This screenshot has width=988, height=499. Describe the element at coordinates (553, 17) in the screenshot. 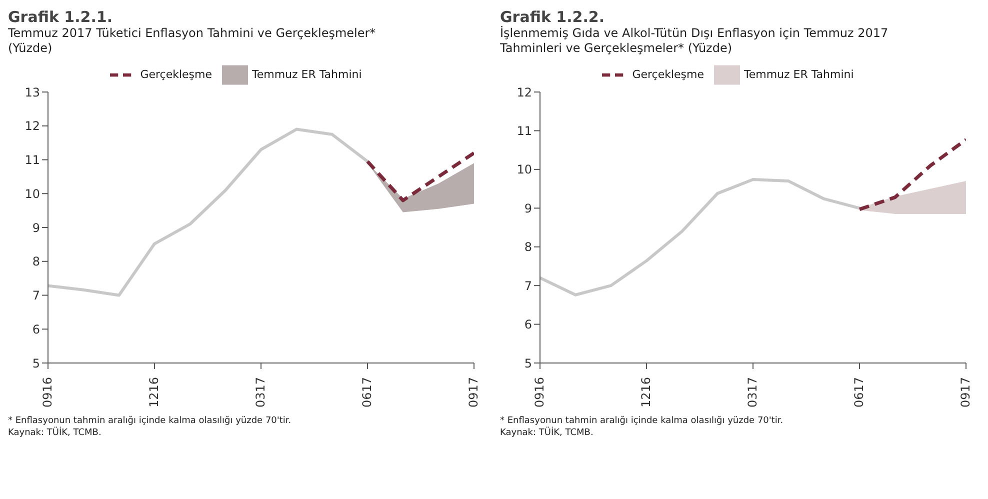

I see `chart-title: Grafik 1.2.2.` at that location.